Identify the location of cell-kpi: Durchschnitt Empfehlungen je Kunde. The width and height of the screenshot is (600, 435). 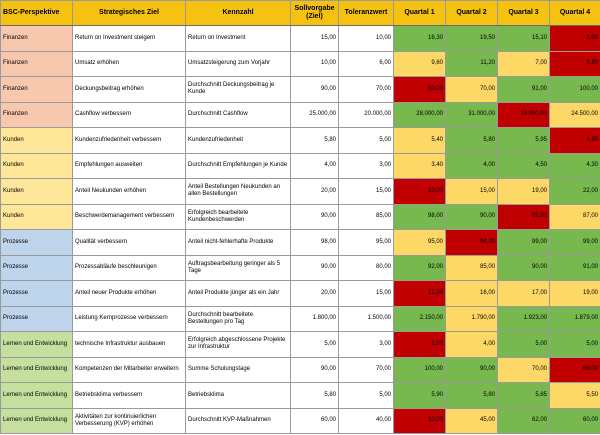
(238, 165).